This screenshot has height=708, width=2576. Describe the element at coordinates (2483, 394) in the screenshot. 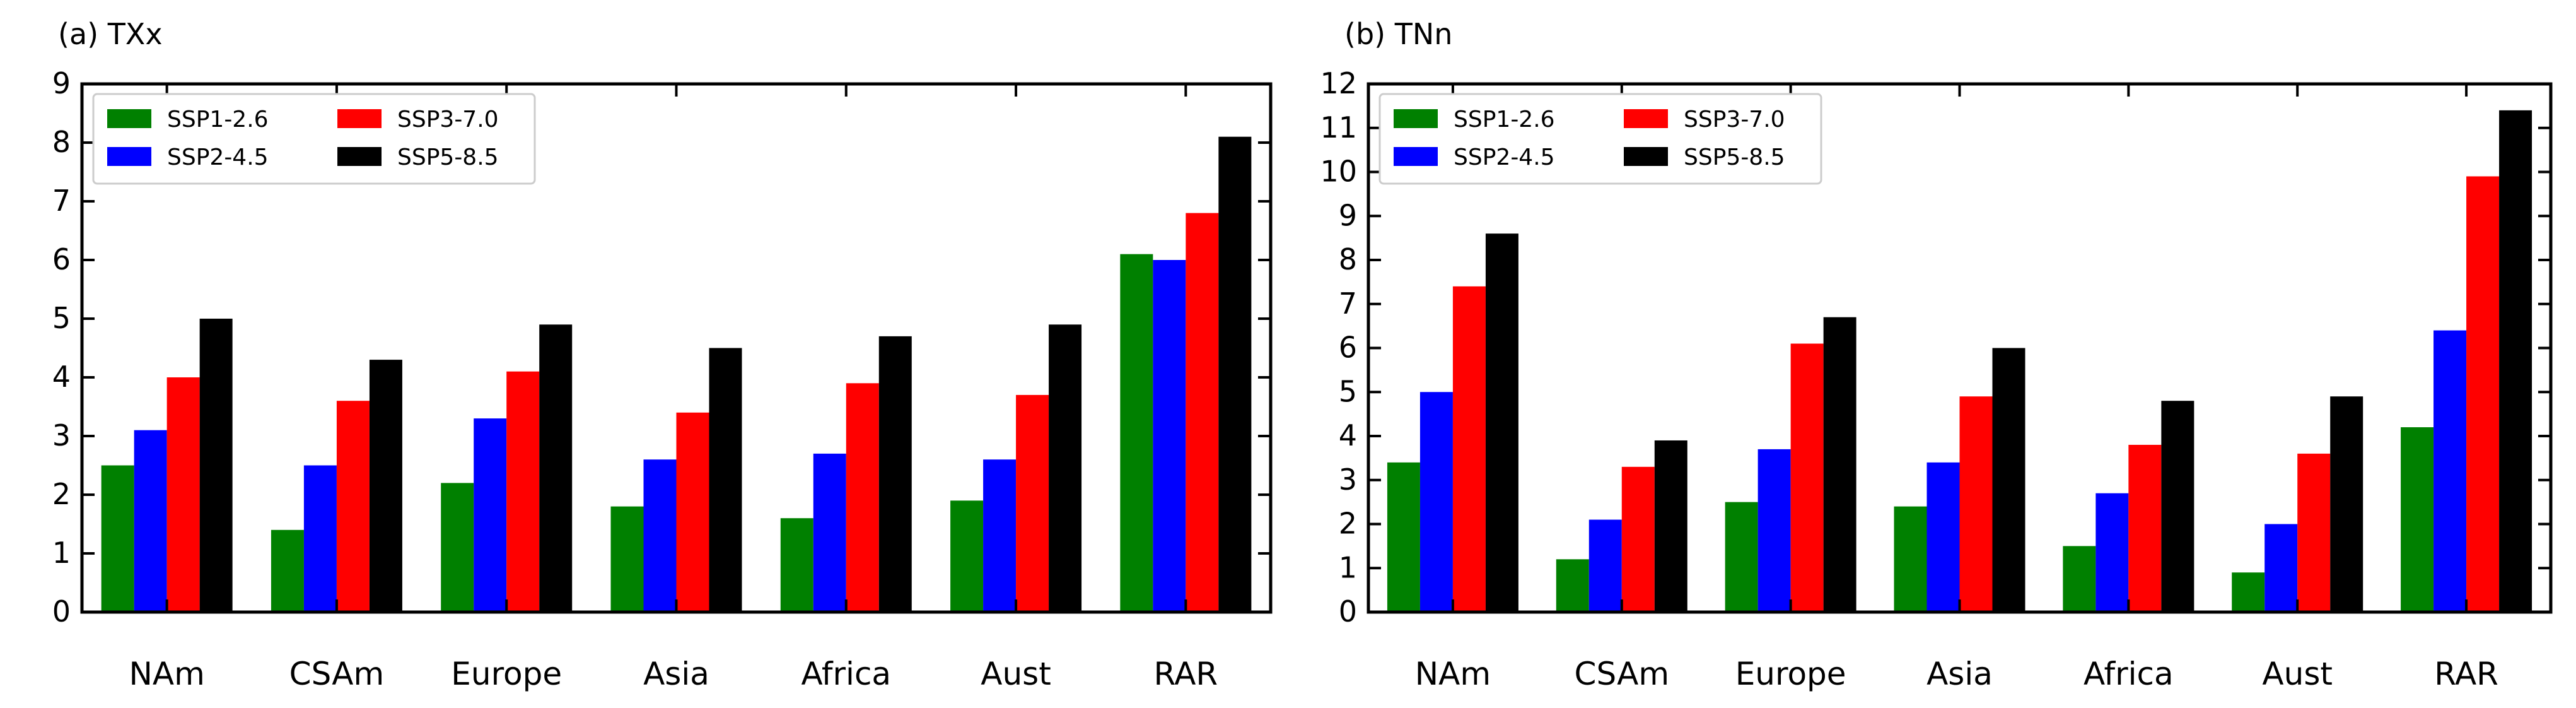

I see `bar-ssp3-7.0-rar` at that location.